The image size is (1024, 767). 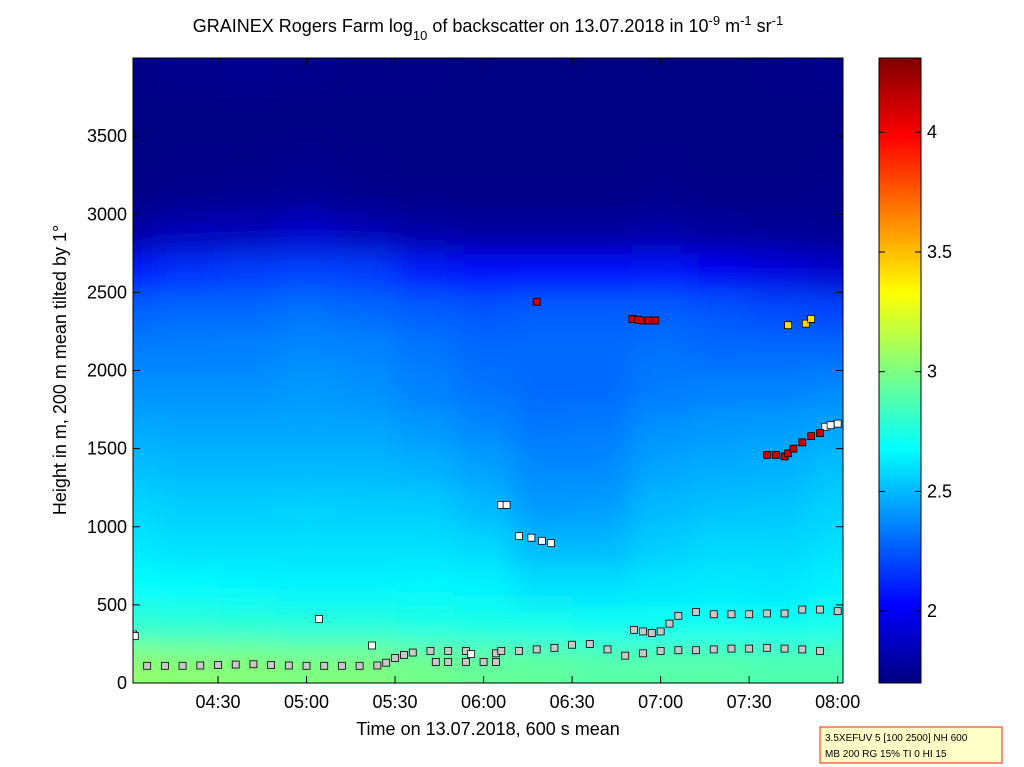 What do you see at coordinates (217, 702) in the screenshot?
I see `x-tick-label: 04:30` at bounding box center [217, 702].